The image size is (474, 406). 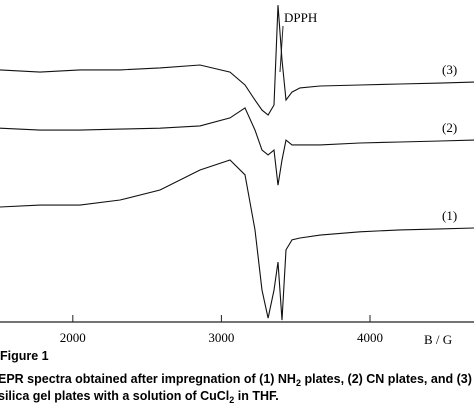 I want to click on x-tick-label: 4000, so click(x=370, y=337).